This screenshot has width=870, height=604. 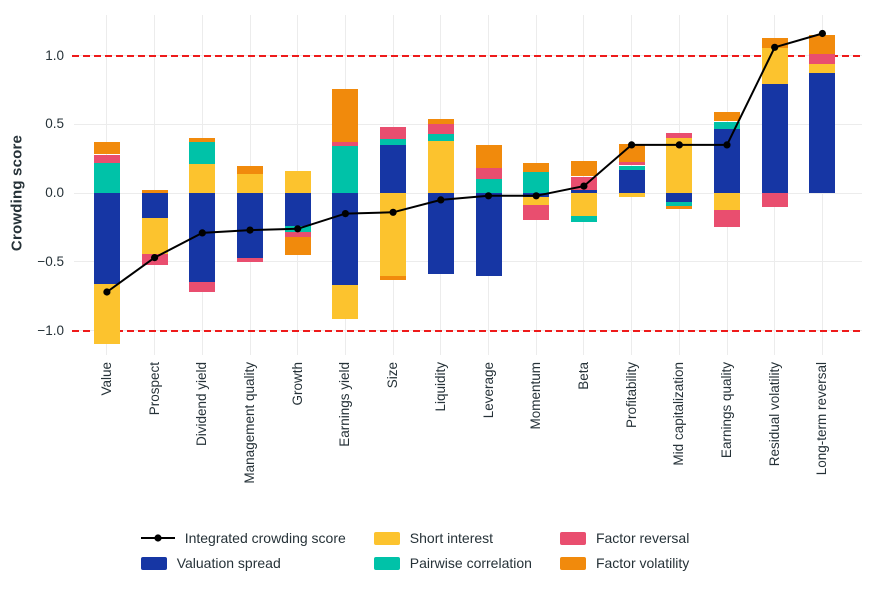 I want to click on bar-segment-dividend-yield-short-interest, so click(x=202, y=178).